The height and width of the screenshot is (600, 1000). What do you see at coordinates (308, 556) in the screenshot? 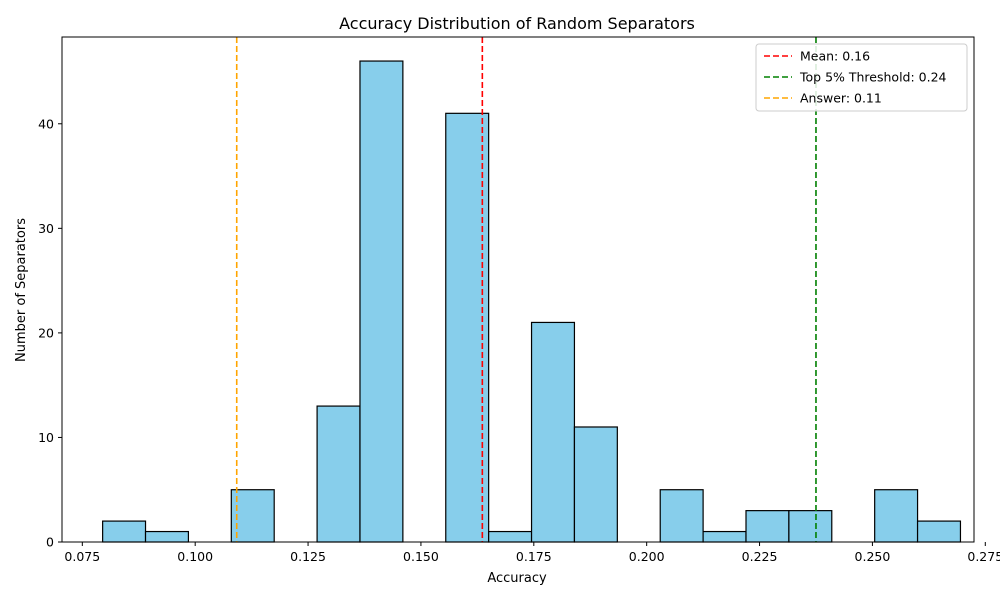
I see `x-tick-label: 0.125` at bounding box center [308, 556].